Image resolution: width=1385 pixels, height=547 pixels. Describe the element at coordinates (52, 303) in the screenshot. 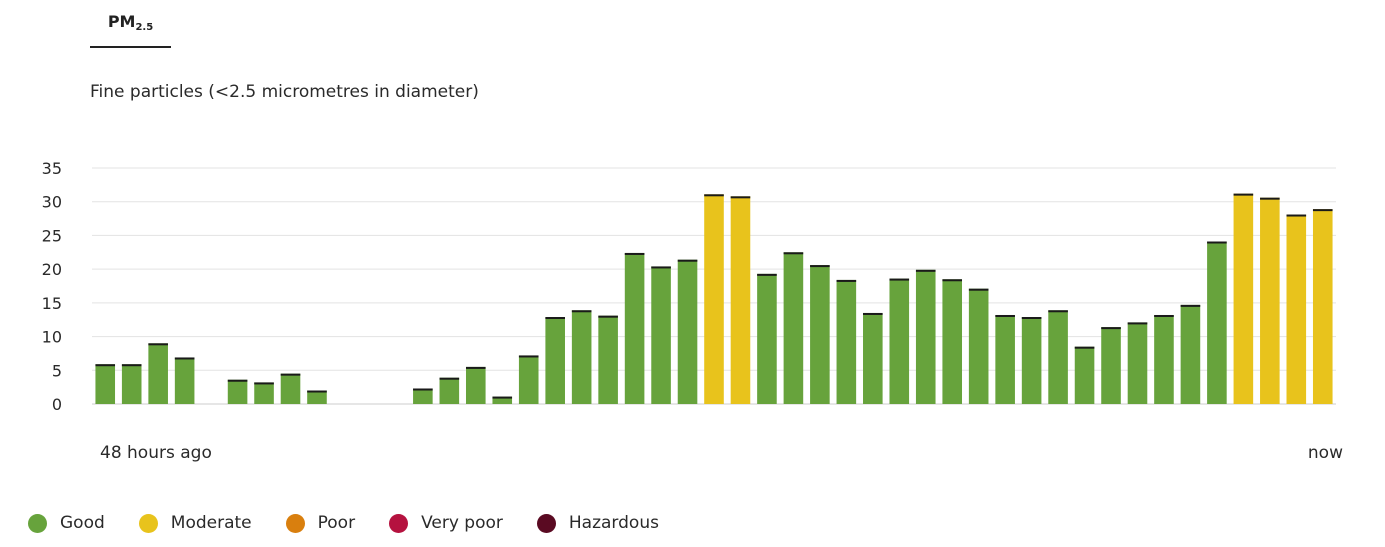

I see `y-tick-label: 15` at that location.